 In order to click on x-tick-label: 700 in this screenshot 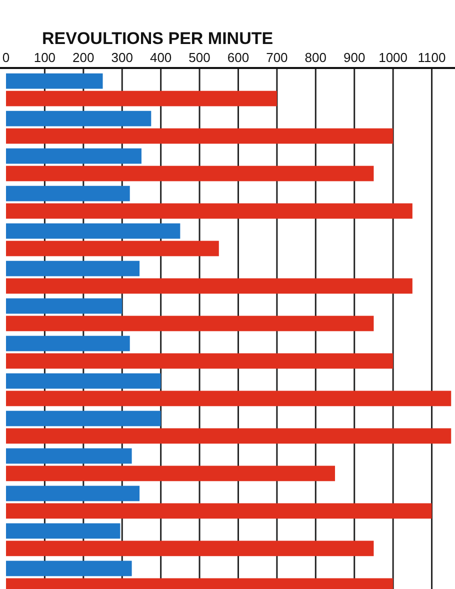, I will do `click(277, 57)`.